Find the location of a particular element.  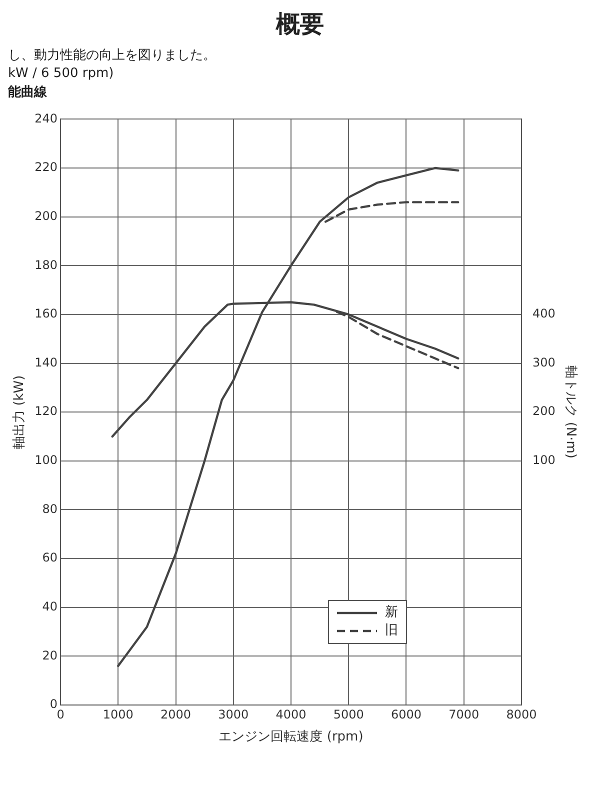

x-tick-label: 6000 is located at coordinates (406, 714).